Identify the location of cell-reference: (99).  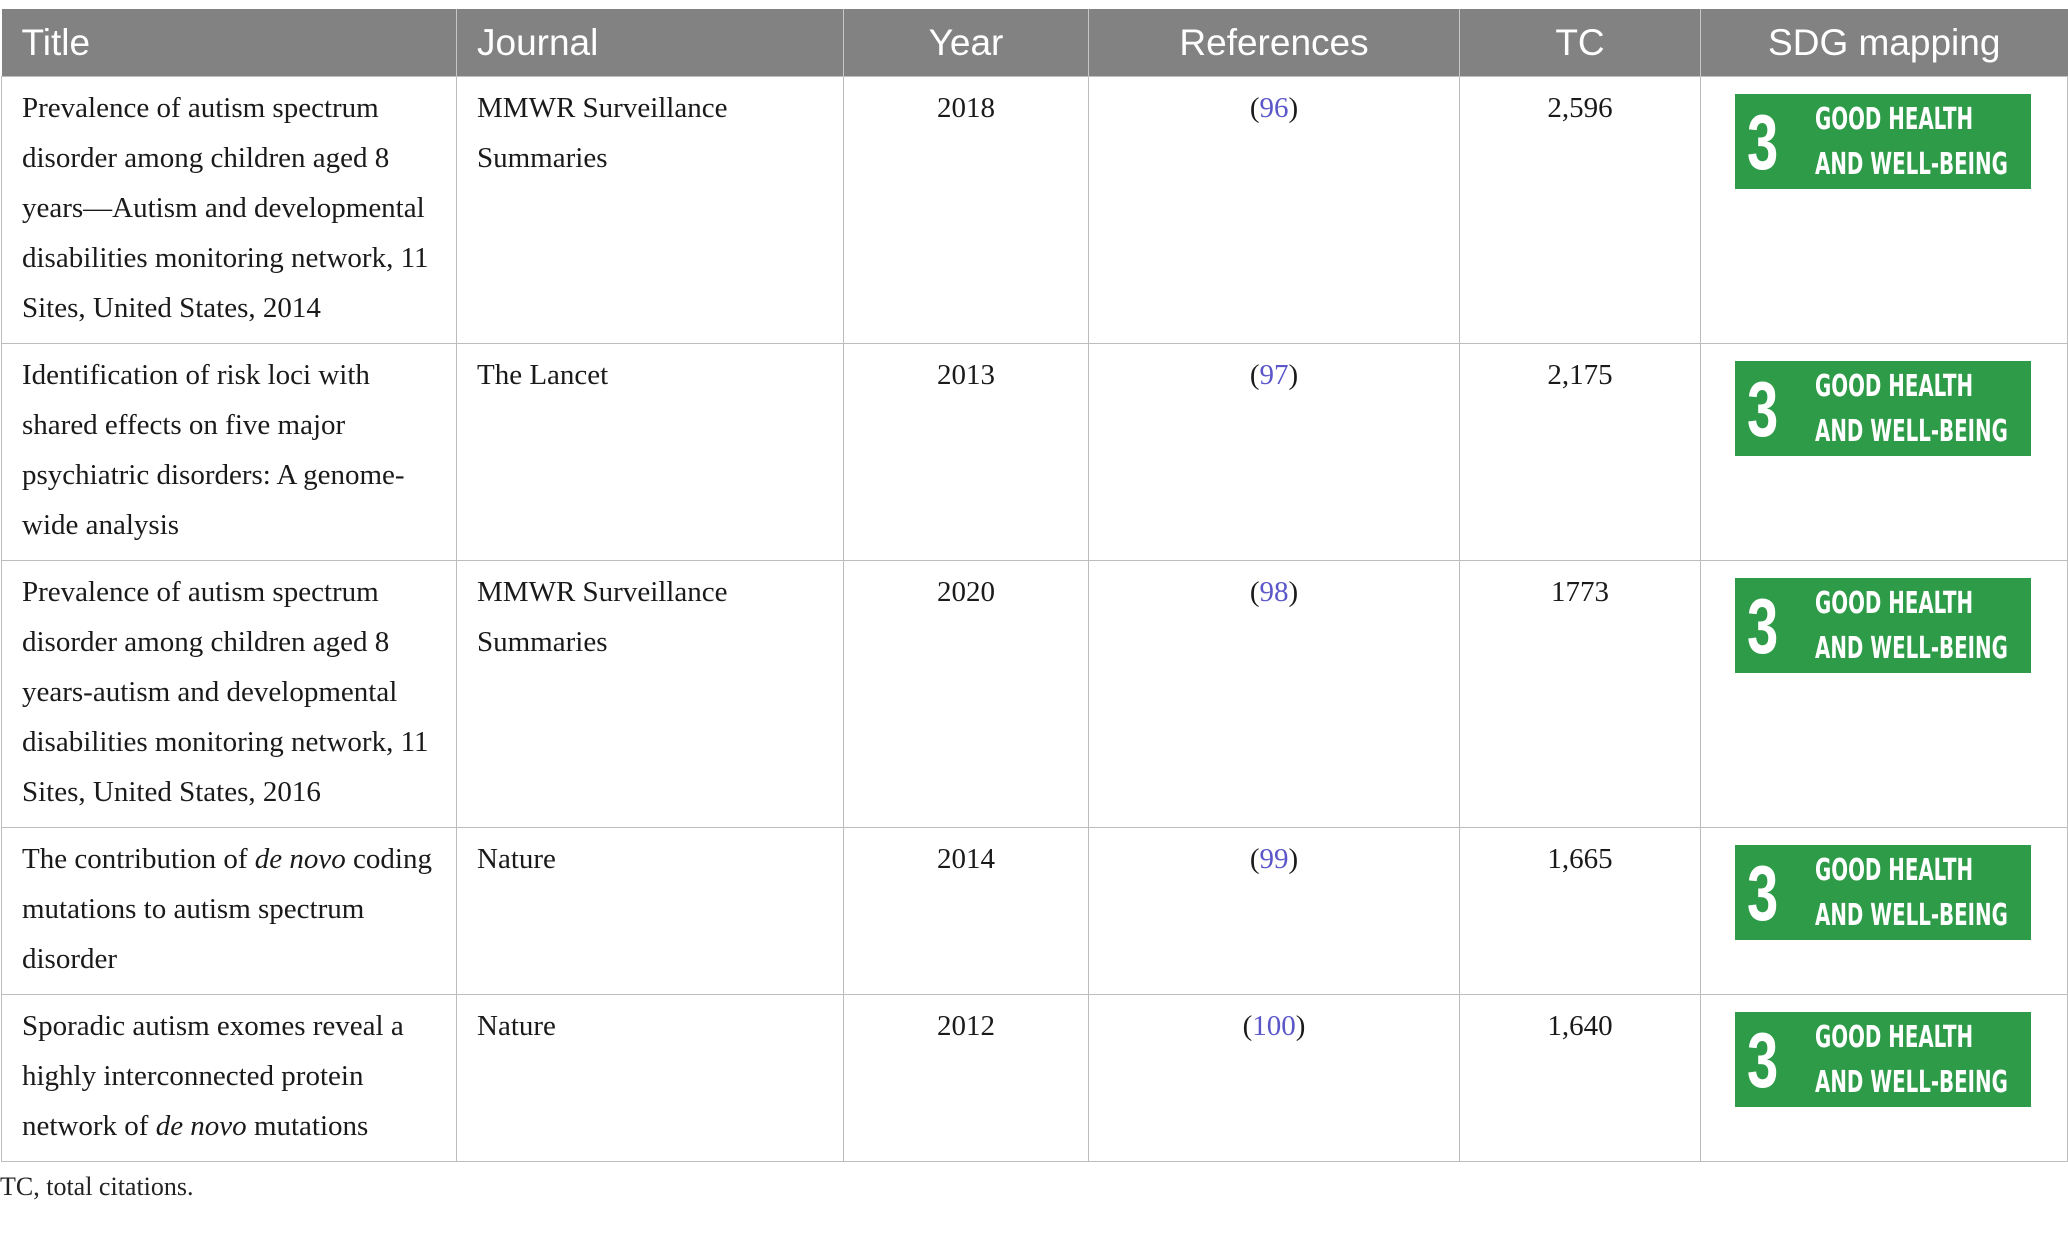
(1274, 911).